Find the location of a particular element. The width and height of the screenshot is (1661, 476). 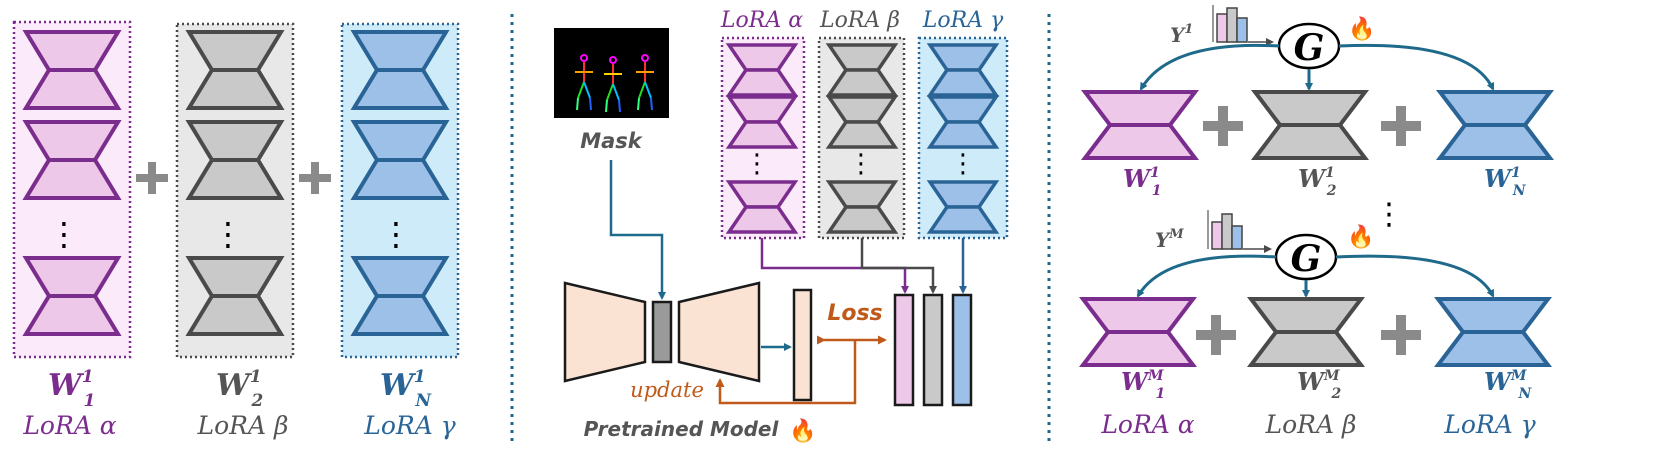

gamma-label-bottom: ΥM is located at coordinates (1169, 239).